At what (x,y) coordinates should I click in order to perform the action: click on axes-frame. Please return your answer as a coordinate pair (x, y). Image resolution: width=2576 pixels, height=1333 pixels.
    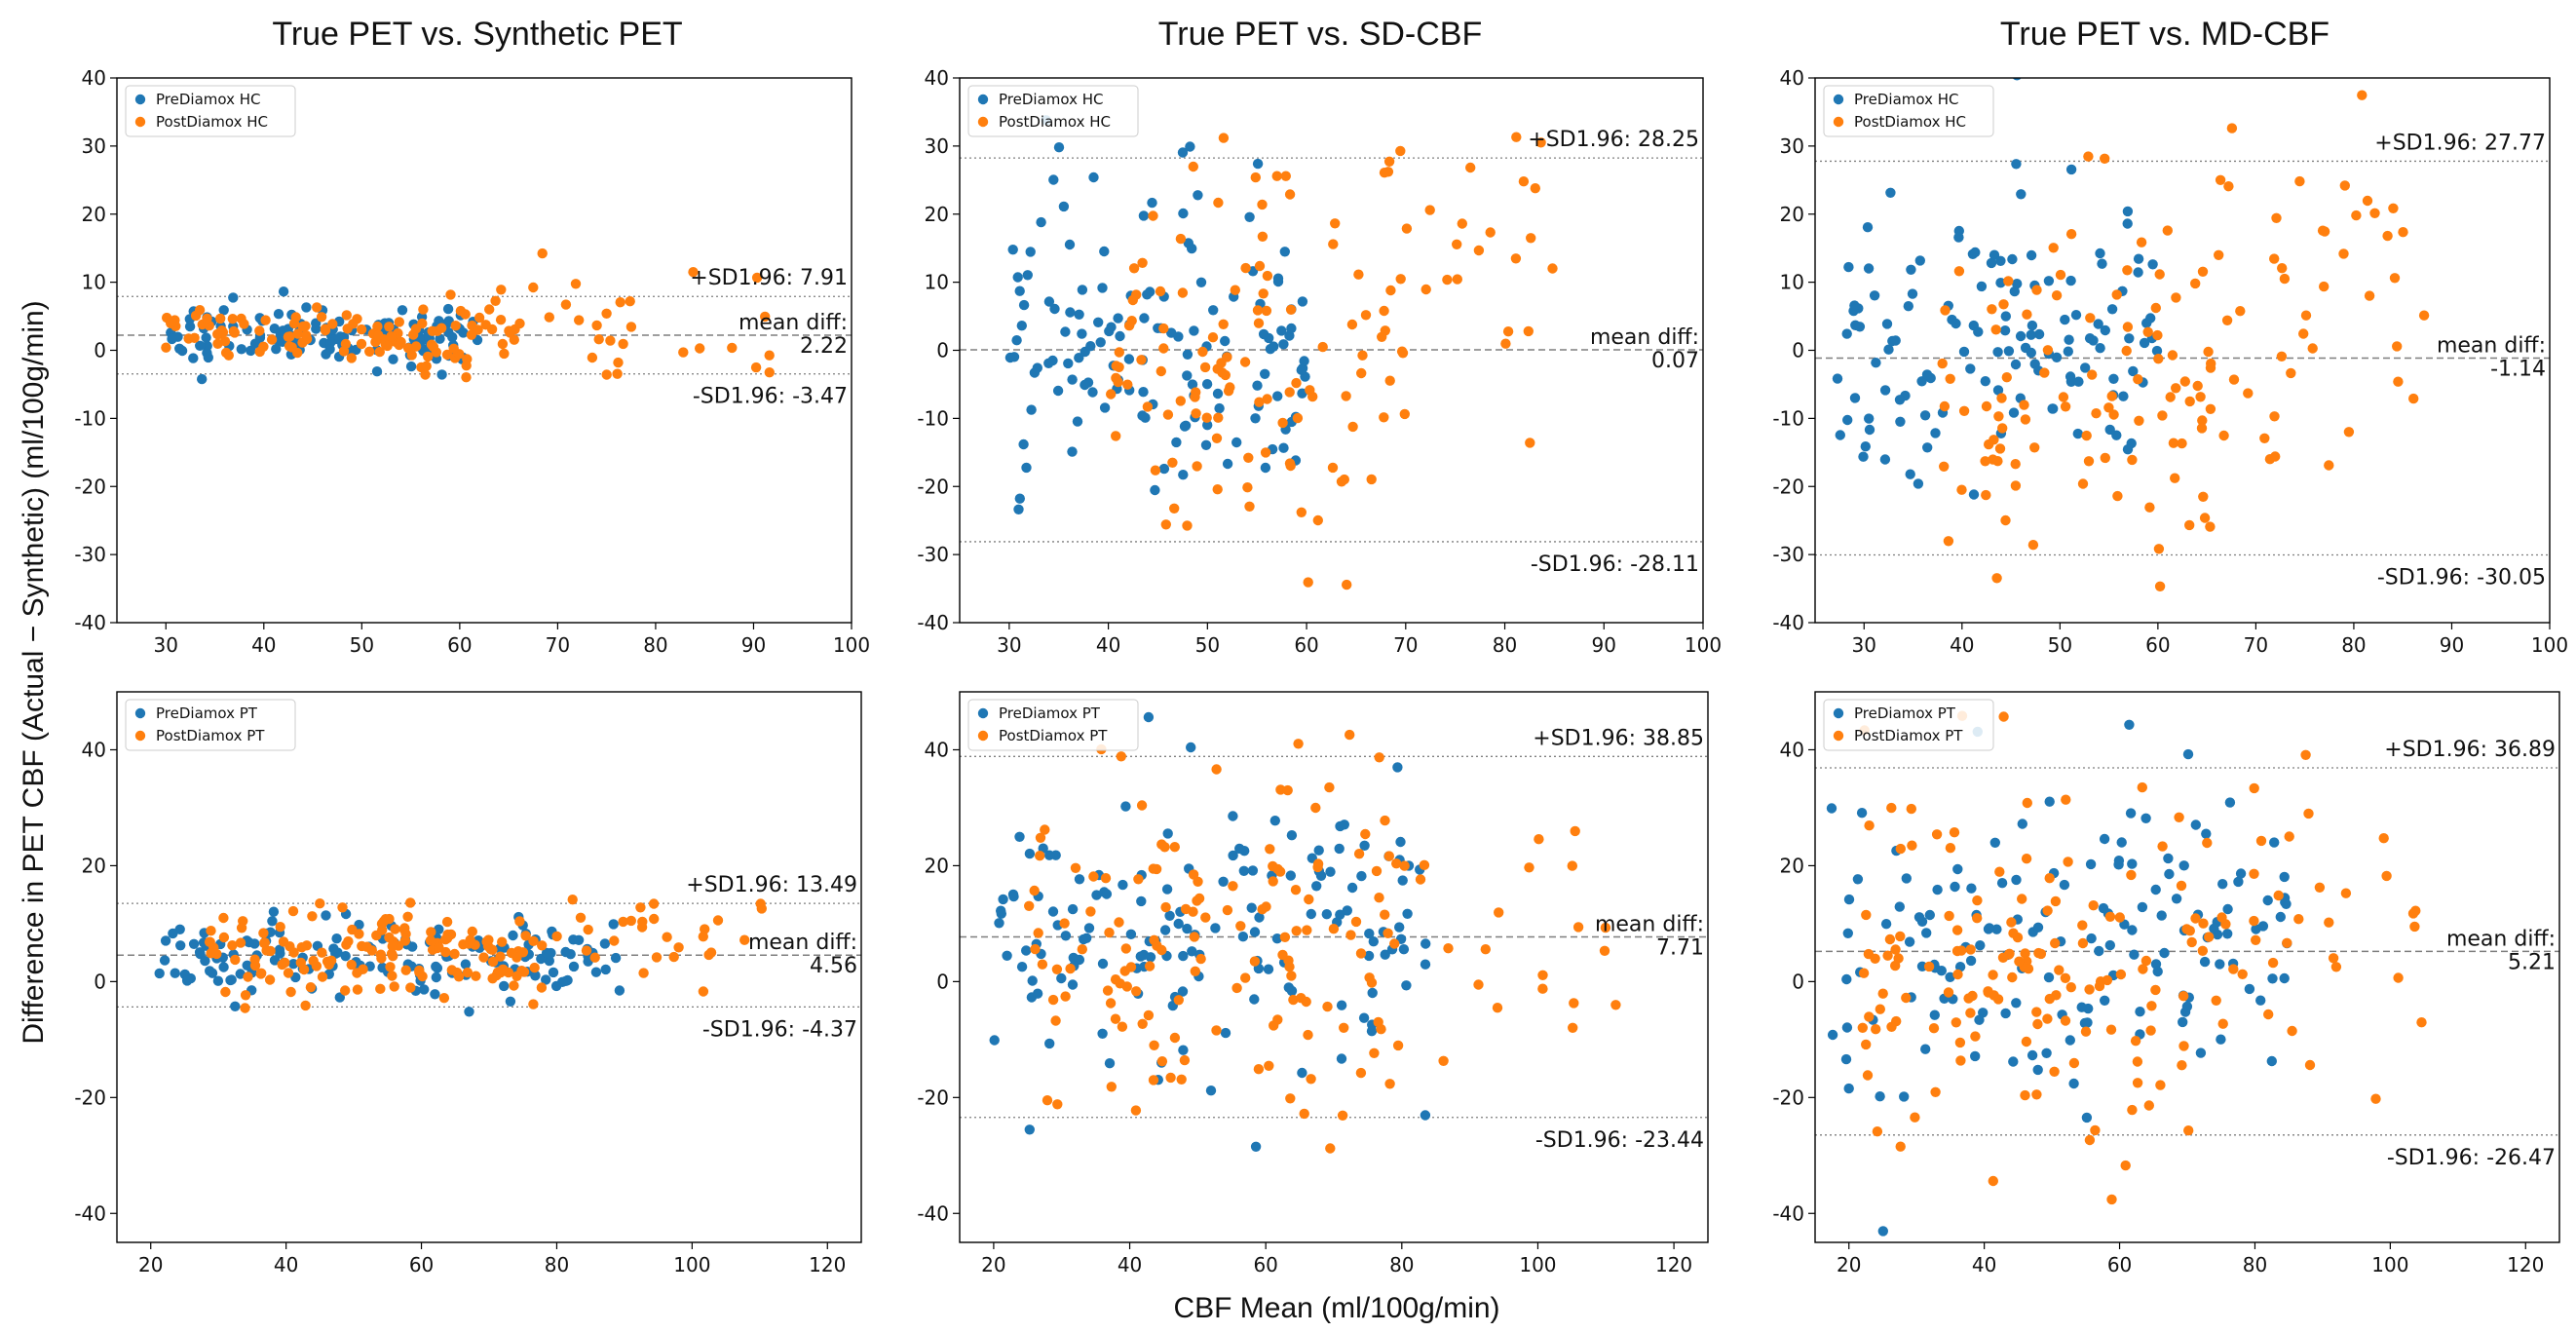
    Looking at the image, I should click on (489, 967).